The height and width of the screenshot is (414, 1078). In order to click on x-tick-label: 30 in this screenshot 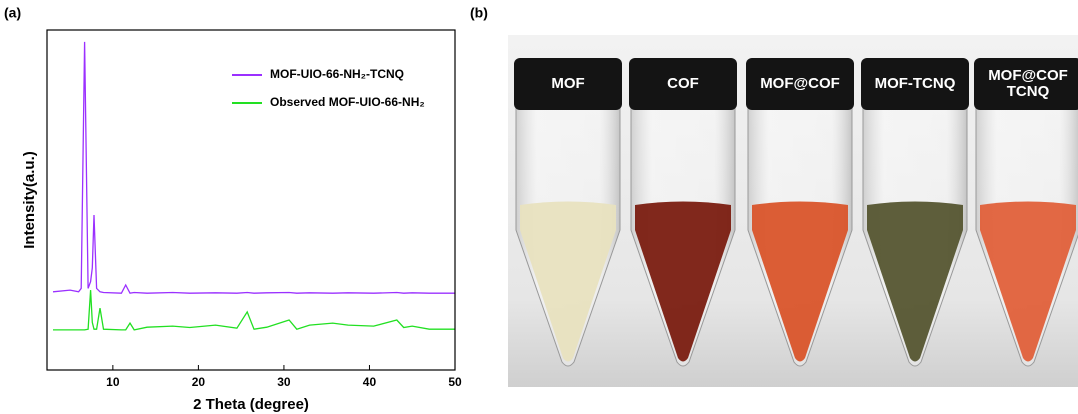, I will do `click(284, 382)`.